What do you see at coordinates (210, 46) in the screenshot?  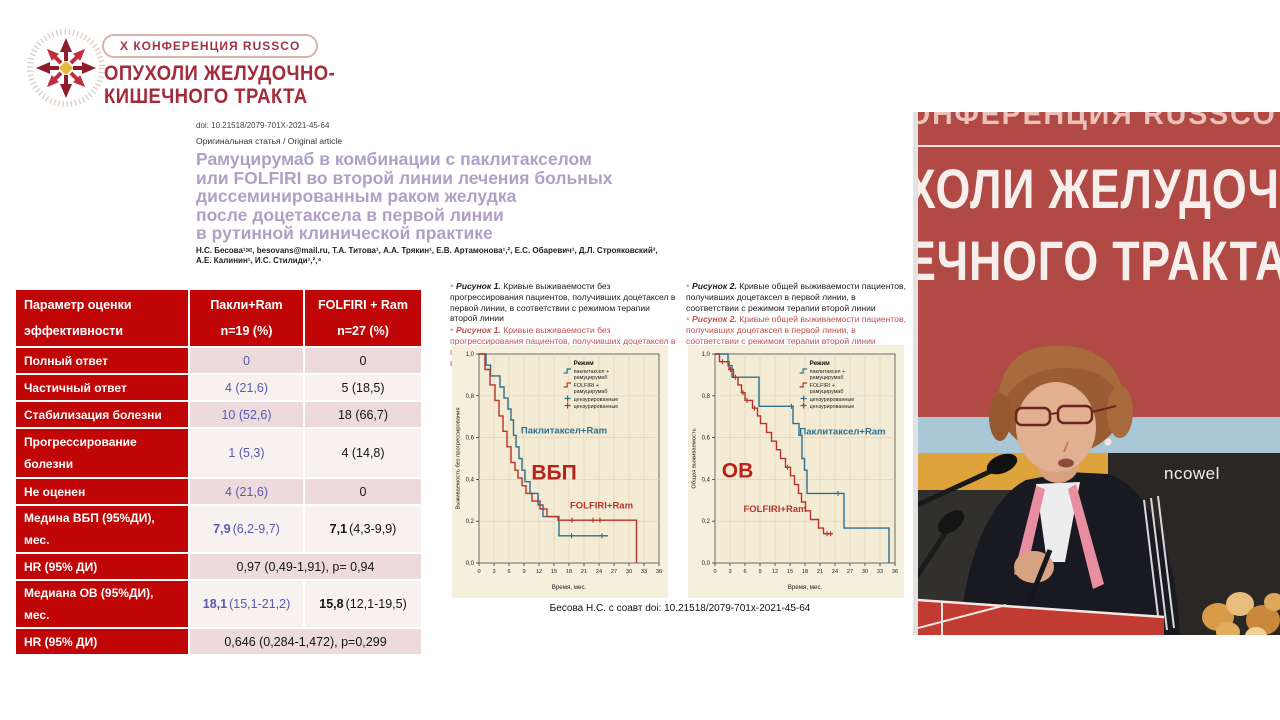 I see `conference-badge: X КОНФЕРЕНЦИЯ RUSSCO` at bounding box center [210, 46].